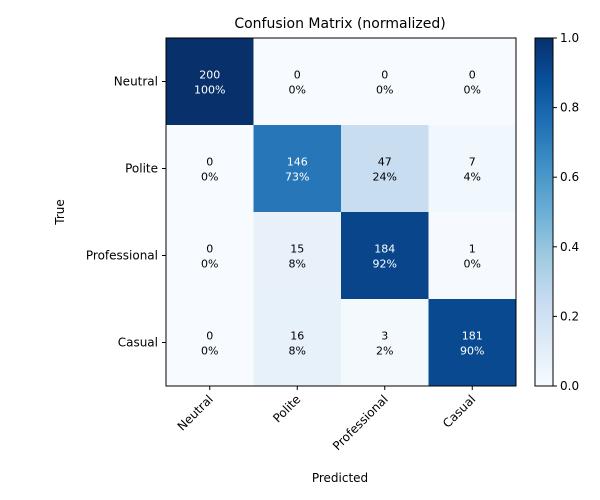  Describe the element at coordinates (339, 24) in the screenshot. I see `chart-title: Confusion Matrix (normalized)` at that location.